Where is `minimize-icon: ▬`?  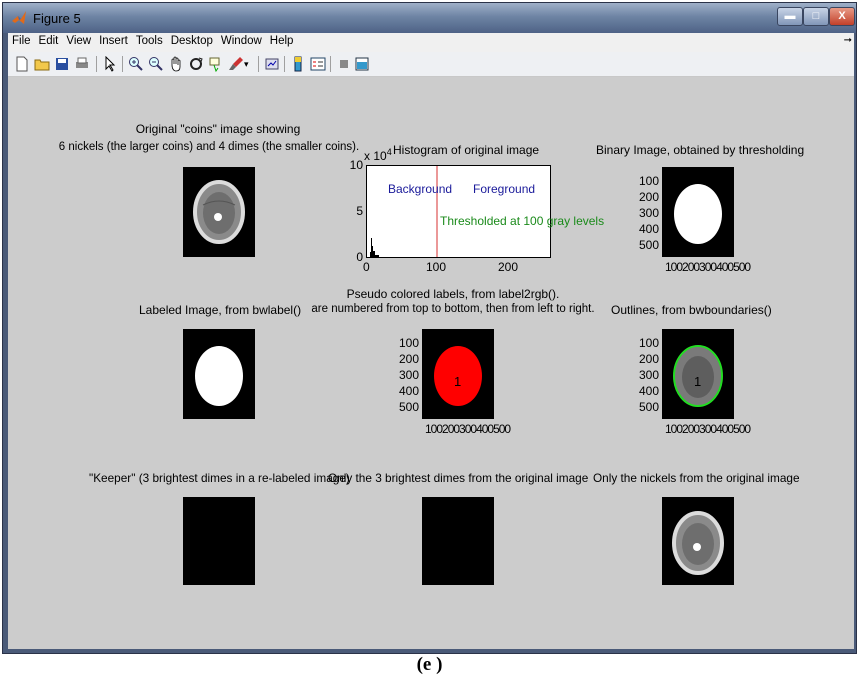 minimize-icon: ▬ is located at coordinates (790, 16).